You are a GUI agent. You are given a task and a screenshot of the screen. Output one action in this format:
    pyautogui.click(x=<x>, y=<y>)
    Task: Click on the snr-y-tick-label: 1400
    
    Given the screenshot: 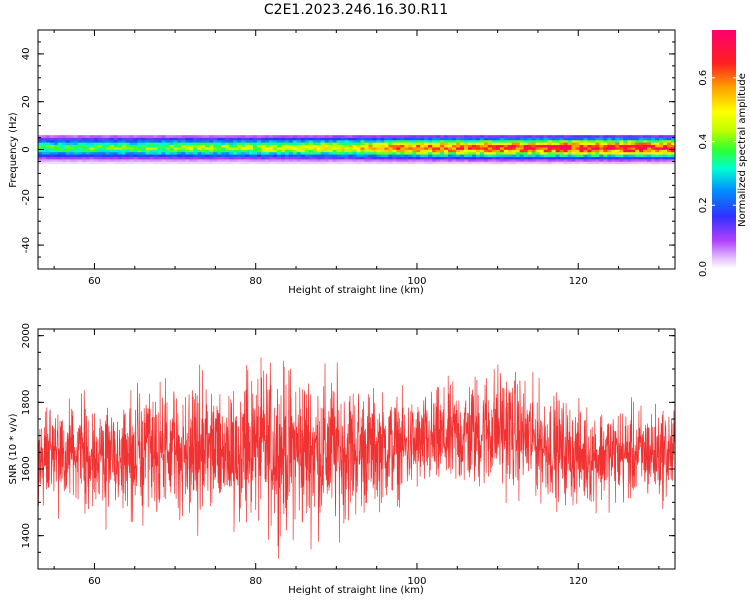 What is the action you would take?
    pyautogui.click(x=26, y=535)
    